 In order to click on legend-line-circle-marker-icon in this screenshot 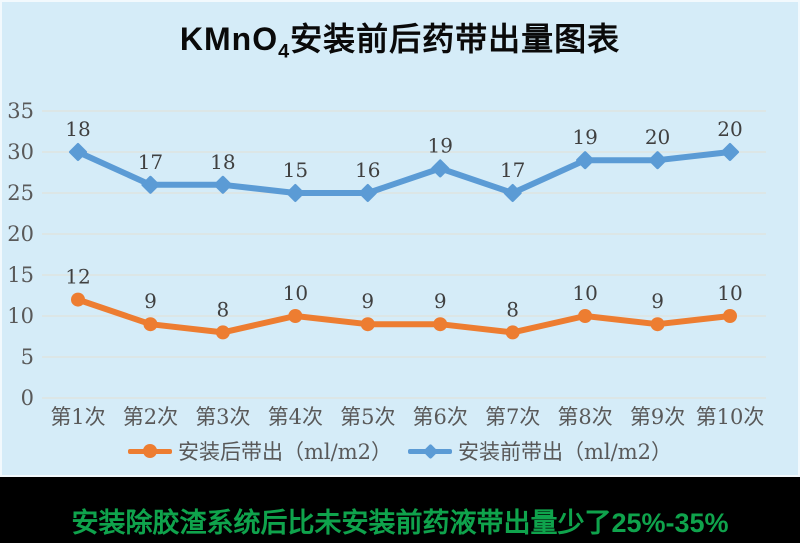, I will do `click(150, 451)`.